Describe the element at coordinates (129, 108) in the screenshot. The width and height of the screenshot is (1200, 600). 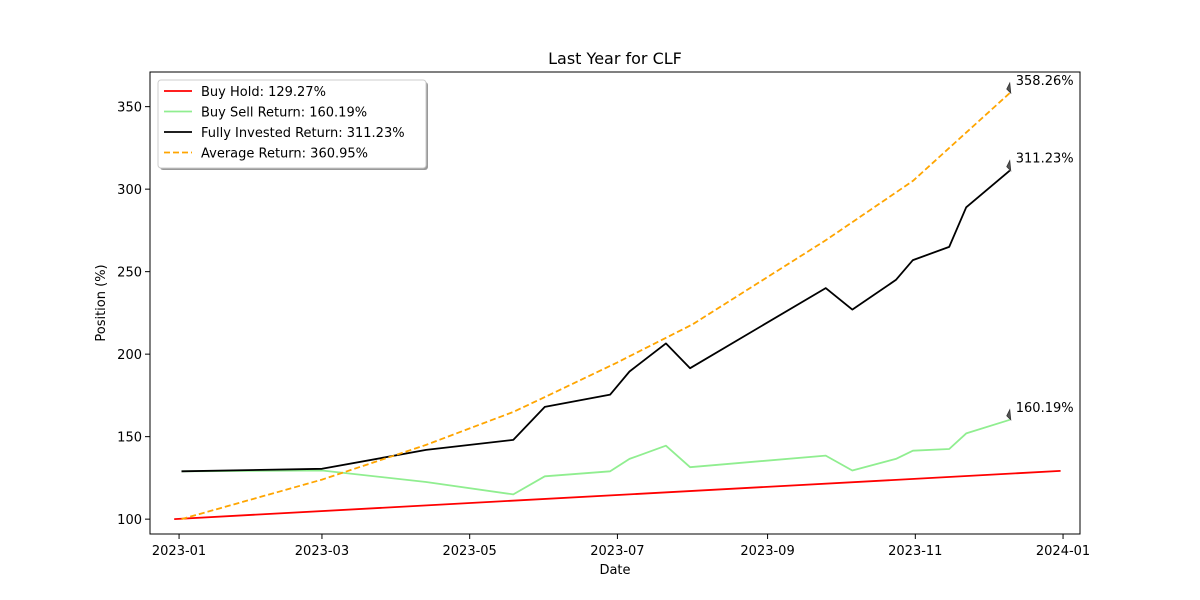
I see `y-tick-label-5: 350` at that location.